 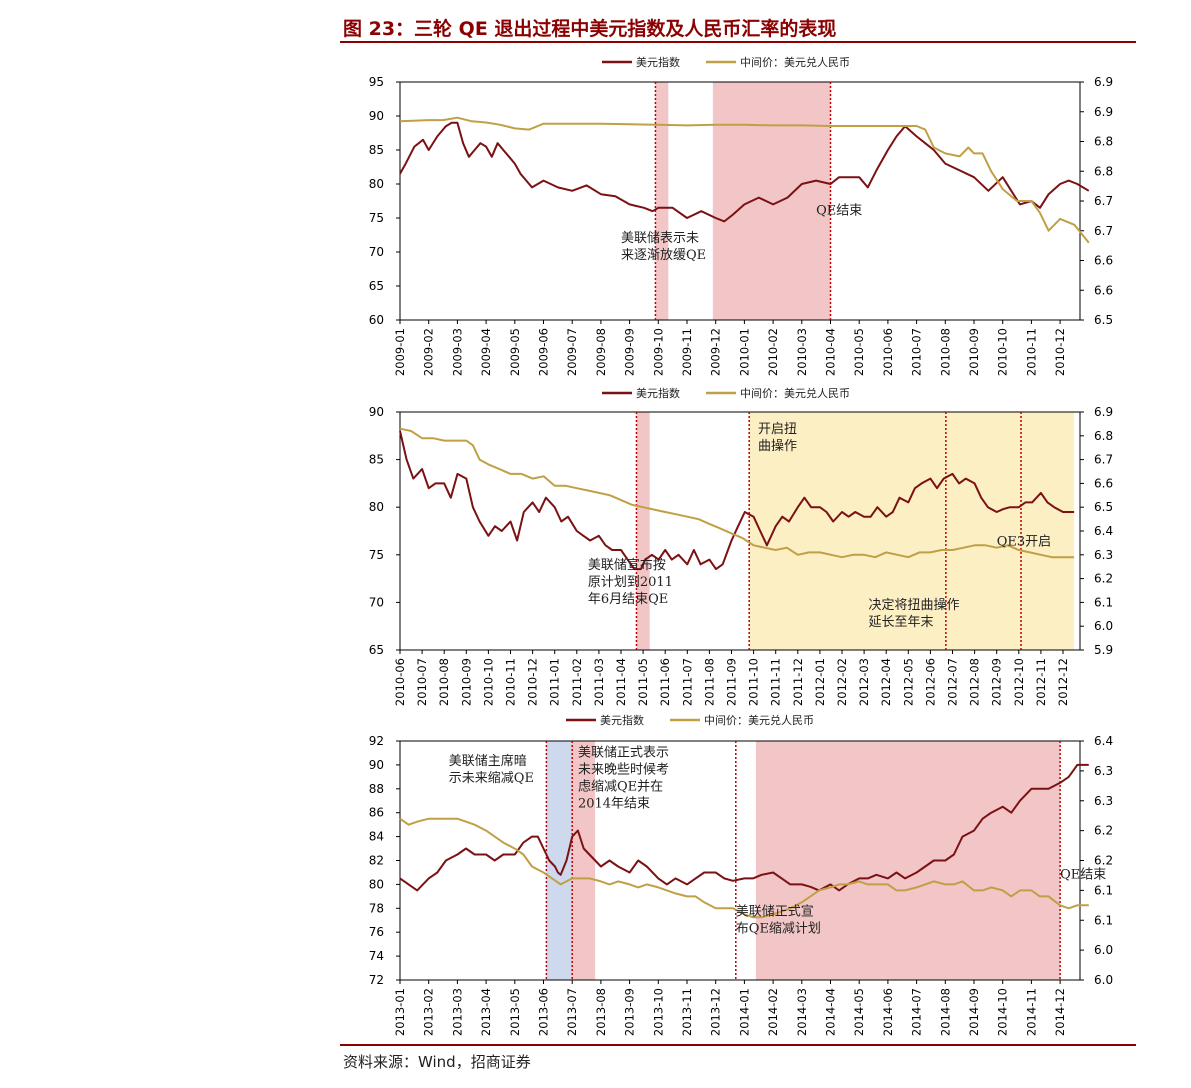 What do you see at coordinates (917, 352) in the screenshot?
I see `x-tick-label: 2010-07` at bounding box center [917, 352].